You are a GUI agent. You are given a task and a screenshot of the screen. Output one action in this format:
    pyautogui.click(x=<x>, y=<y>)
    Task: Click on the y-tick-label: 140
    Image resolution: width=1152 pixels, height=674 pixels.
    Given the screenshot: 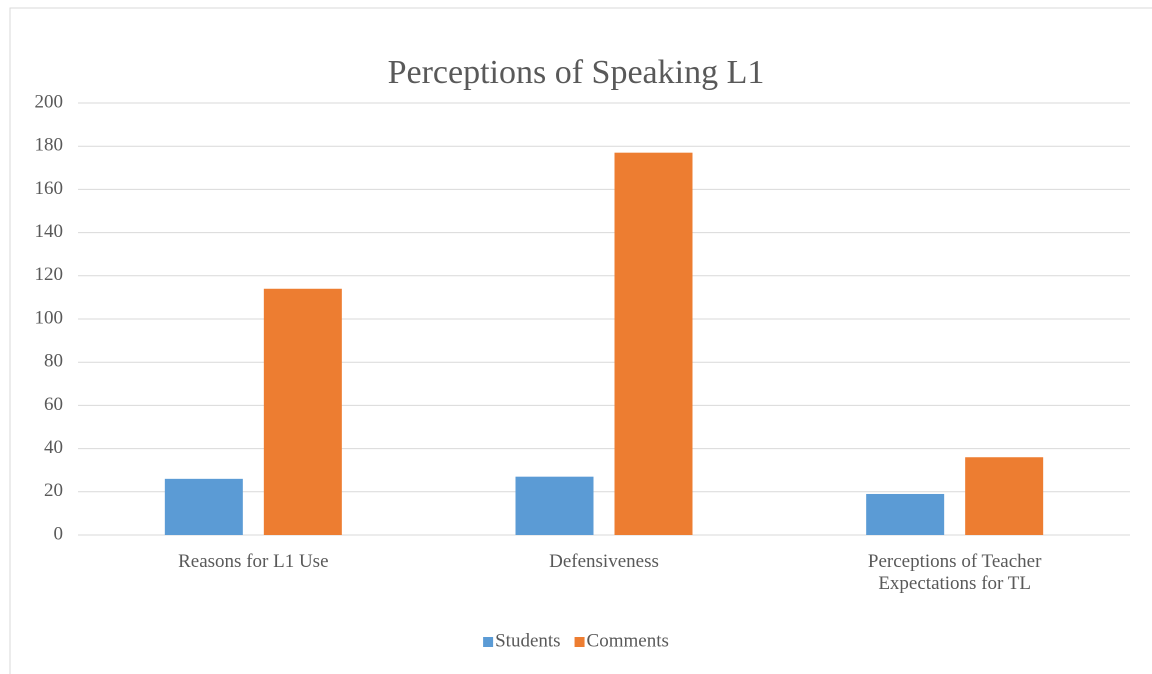 What is the action you would take?
    pyautogui.click(x=49, y=231)
    